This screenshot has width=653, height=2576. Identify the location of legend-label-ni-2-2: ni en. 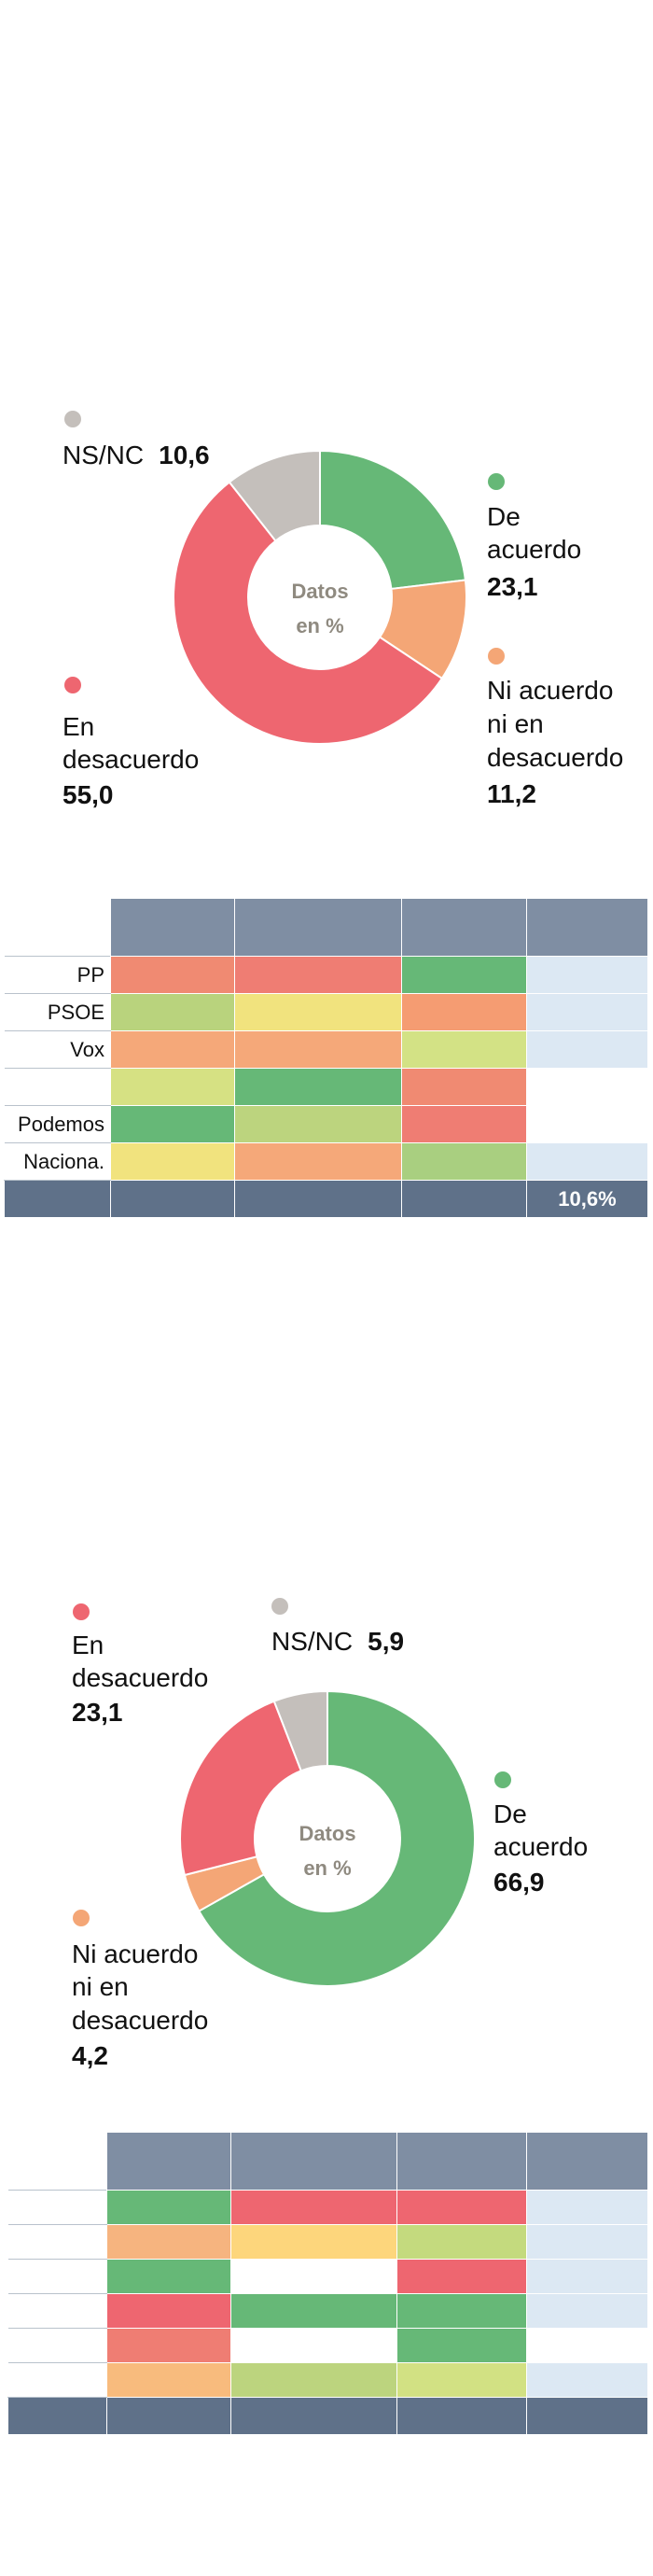
(100, 1986).